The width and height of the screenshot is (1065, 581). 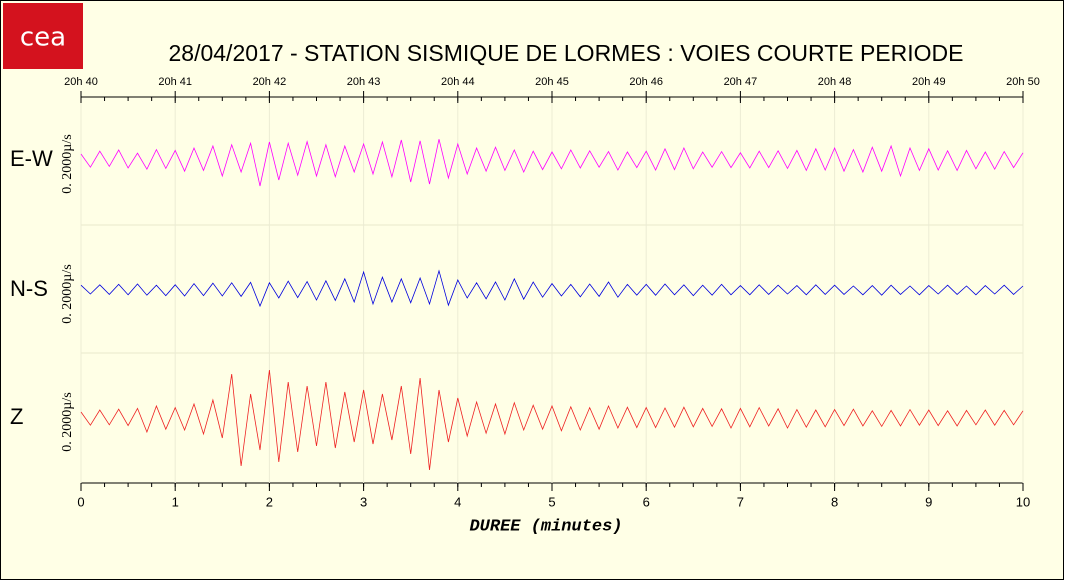 I want to click on logo-box, so click(x=43, y=36).